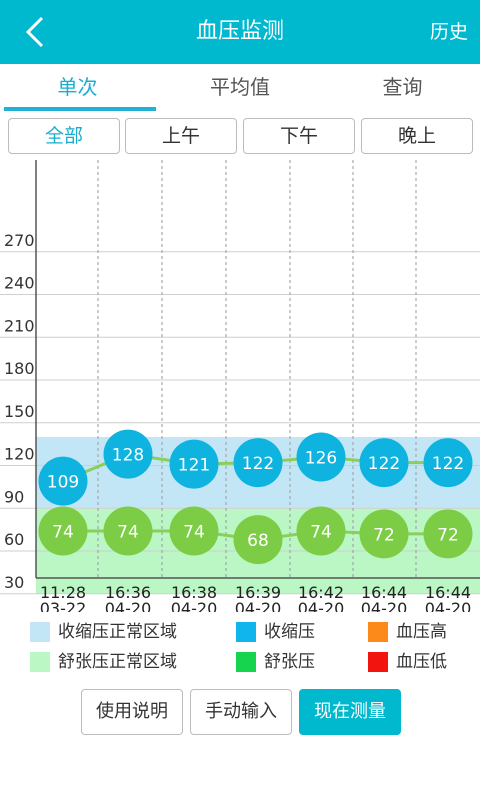  Describe the element at coordinates (14, 496) in the screenshot. I see `y-tick-label: 90` at that location.